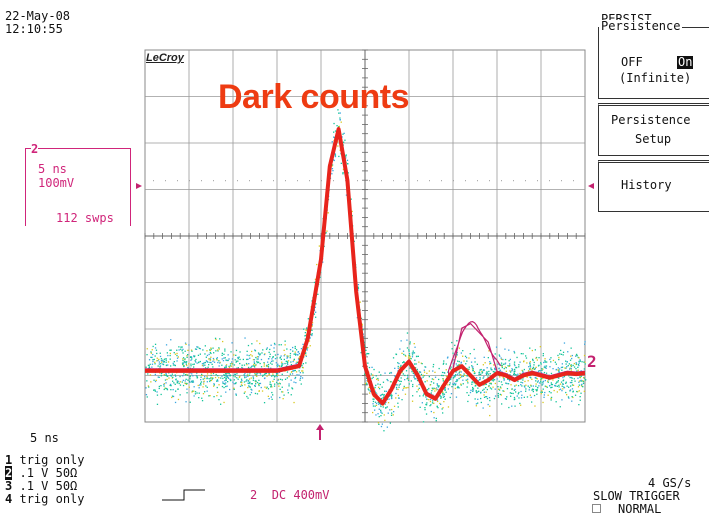 This screenshot has height=522, width=709. I want to click on persistence-setup-button: Persistence Setup, so click(653, 129).